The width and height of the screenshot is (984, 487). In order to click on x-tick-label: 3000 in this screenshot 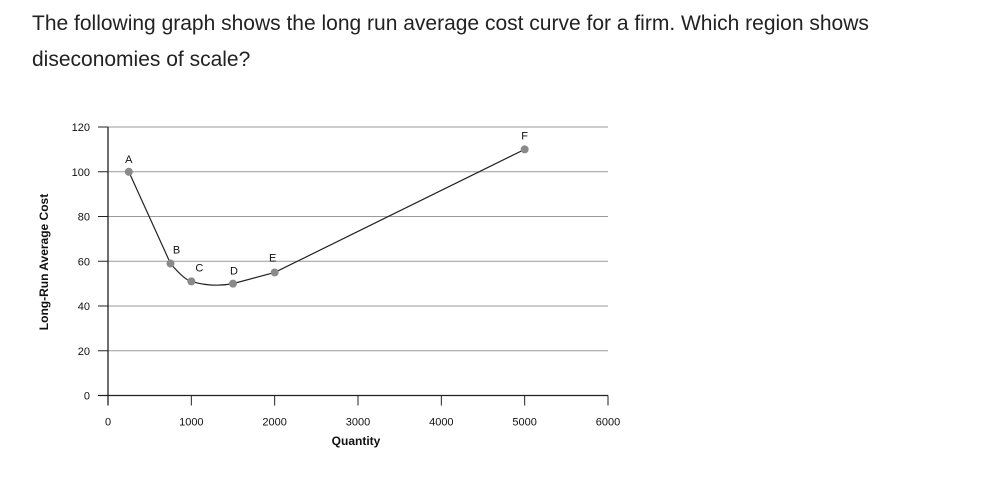, I will do `click(358, 423)`.